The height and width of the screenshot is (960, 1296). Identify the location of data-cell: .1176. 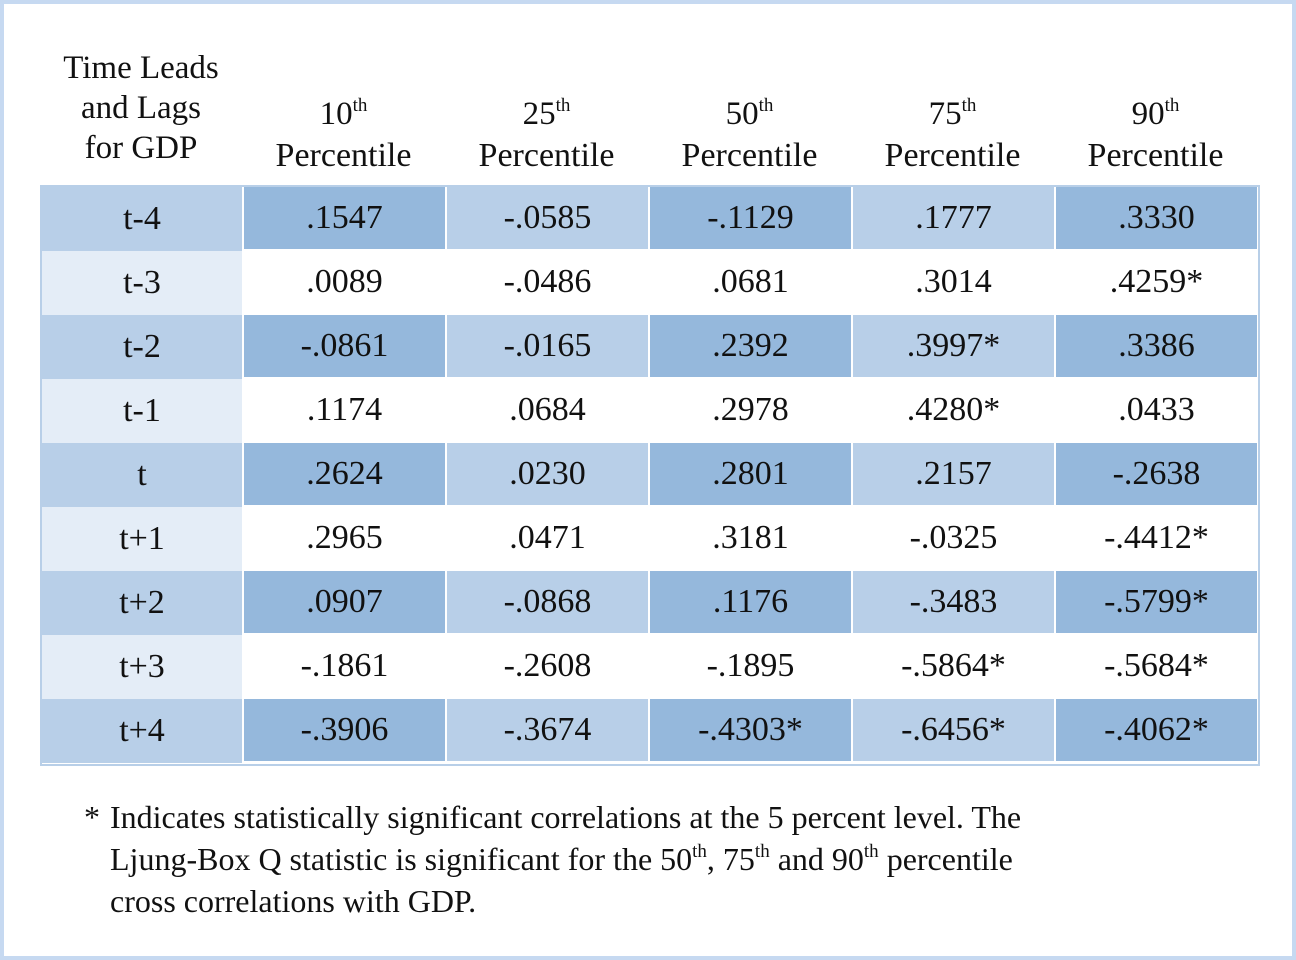
(750, 602).